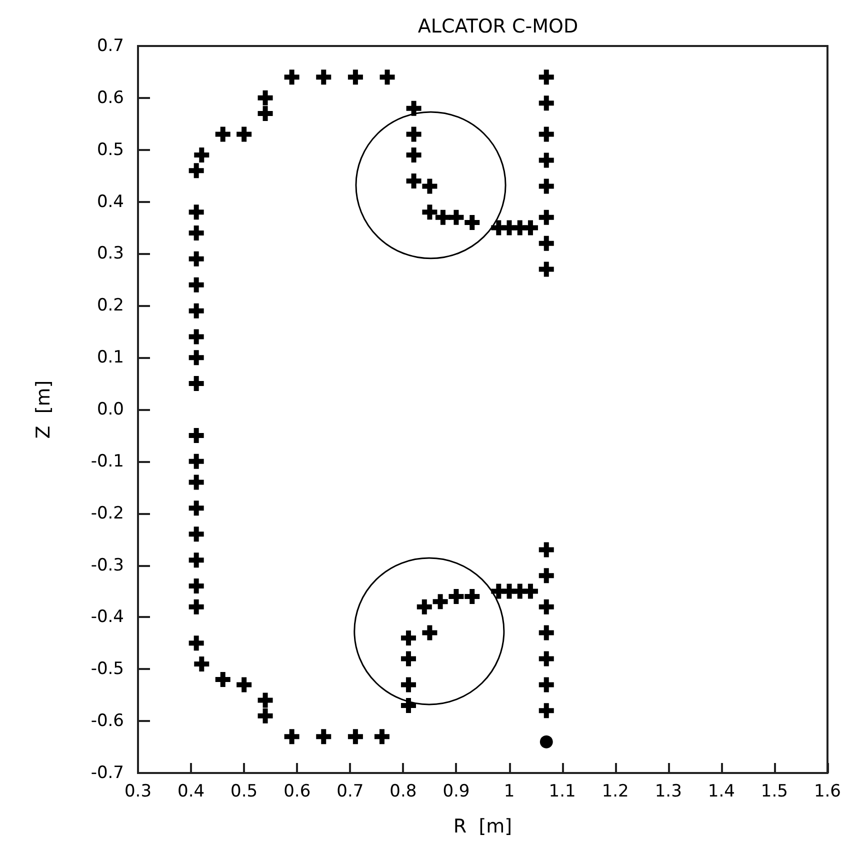 This screenshot has height=863, width=852. What do you see at coordinates (107, 513) in the screenshot?
I see `y-tick-label: -0.2` at bounding box center [107, 513].